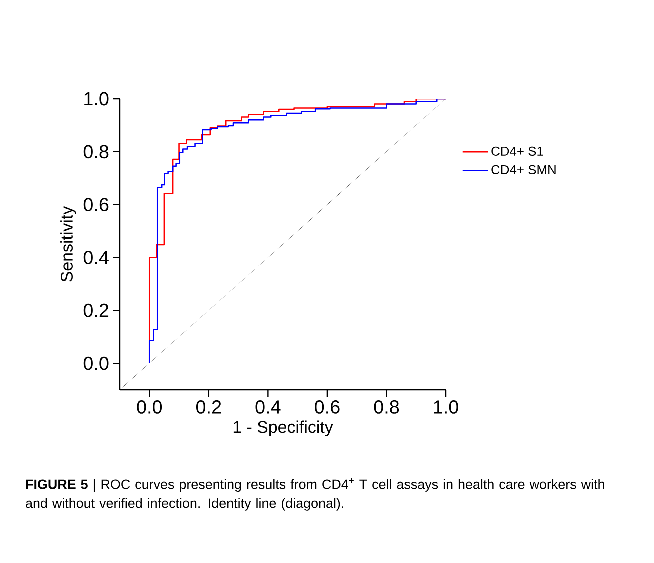 The image size is (654, 563). I want to click on y-tick-label: 0.4, so click(96, 257).